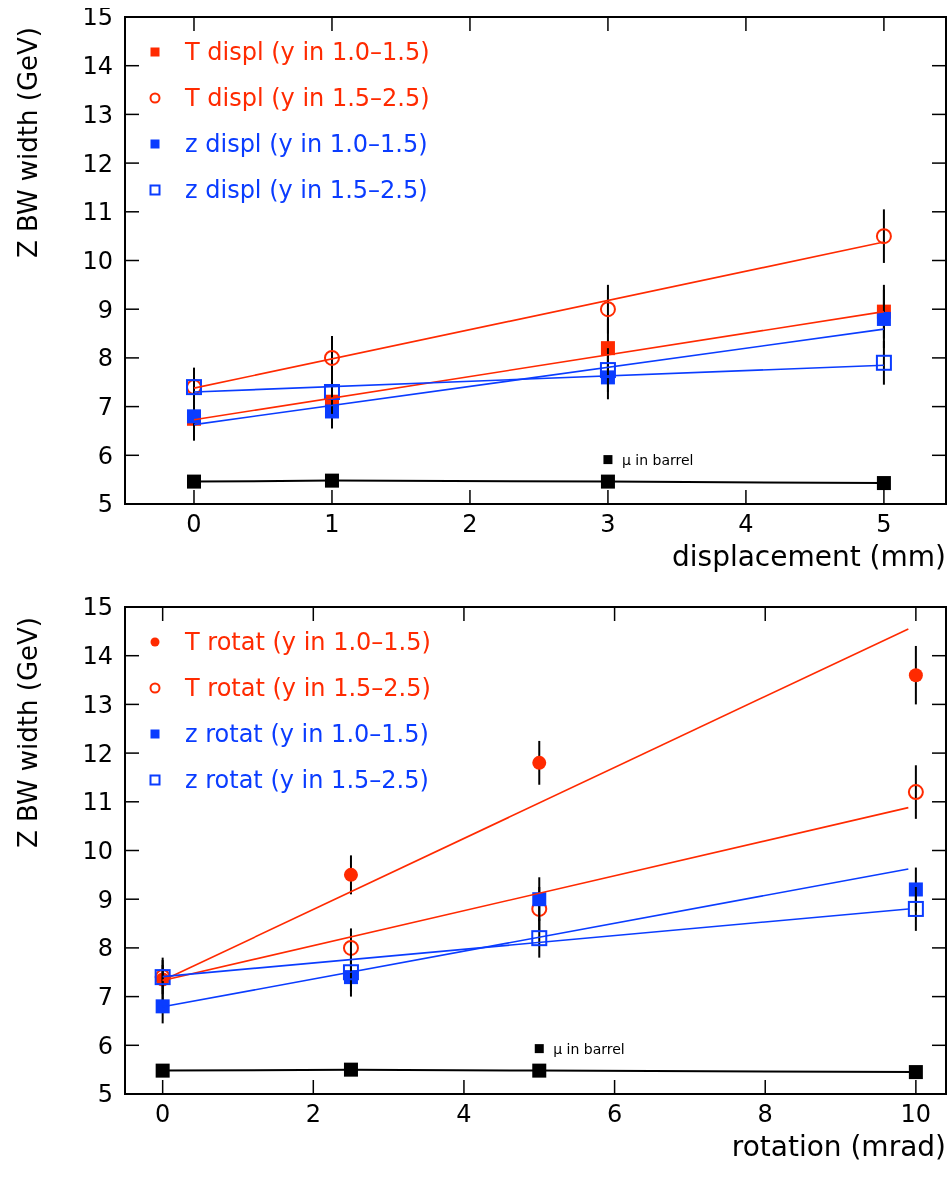 This screenshot has height=1183, width=949. What do you see at coordinates (884, 524) in the screenshot?
I see `x-tick-label: 5` at bounding box center [884, 524].